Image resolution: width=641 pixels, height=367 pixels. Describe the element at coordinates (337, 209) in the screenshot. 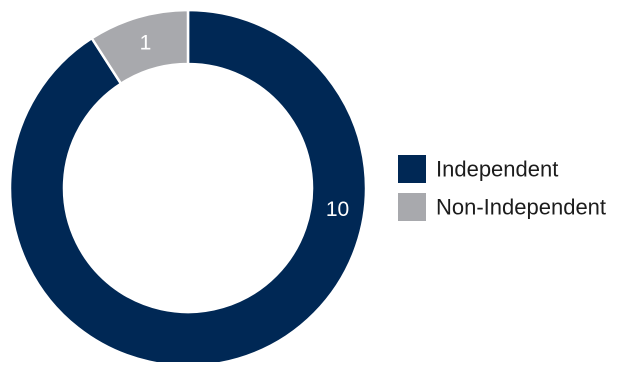

I see `data-label-independent: 10` at that location.